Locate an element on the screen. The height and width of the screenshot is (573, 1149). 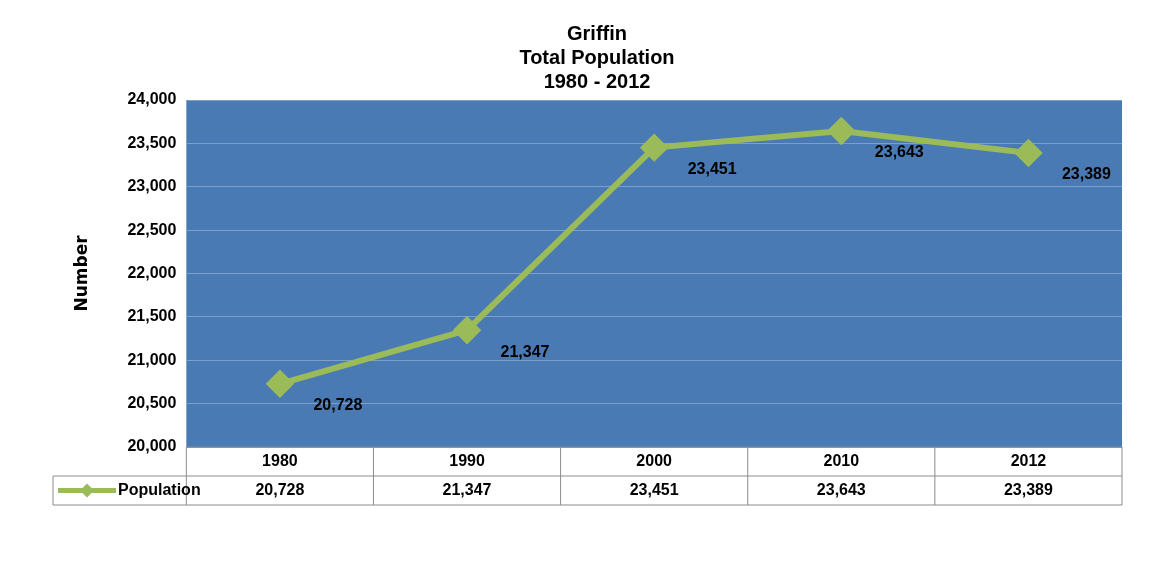
text: 23,389 is located at coordinates (1086, 174).